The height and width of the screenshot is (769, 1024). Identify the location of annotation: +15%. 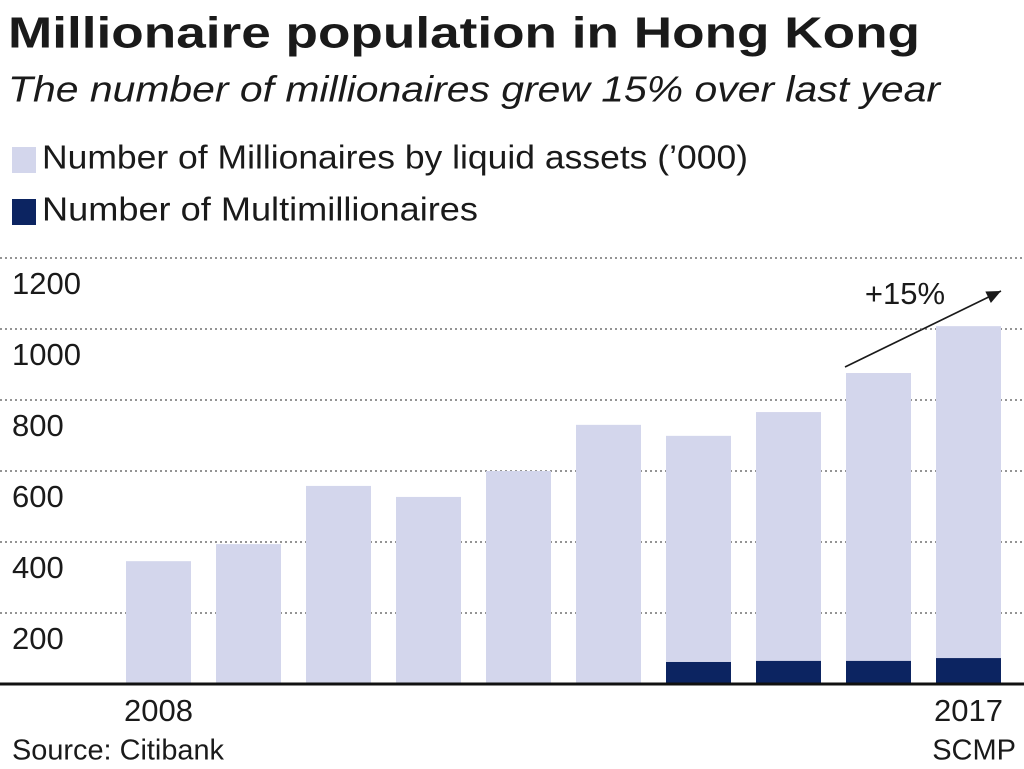
(905, 293).